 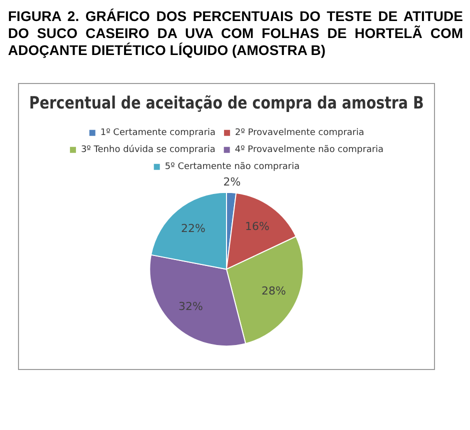 I want to click on chart-title: FIGURA 2. GRÁFICO DOS PERCENTUAIS DO TESTE DE ATITUDE DO SUCO CASEIRO DA UVA COM FOLHAS DE HORTELÃ COM ADOÇANTE DIETÉTICO LÍQUIDO (AMOSTRA B), so click(x=235, y=33).